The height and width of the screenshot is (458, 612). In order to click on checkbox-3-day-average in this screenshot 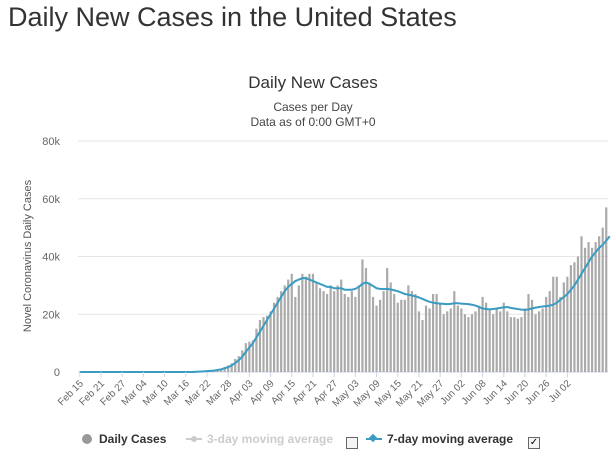, I will do `click(352, 443)`.